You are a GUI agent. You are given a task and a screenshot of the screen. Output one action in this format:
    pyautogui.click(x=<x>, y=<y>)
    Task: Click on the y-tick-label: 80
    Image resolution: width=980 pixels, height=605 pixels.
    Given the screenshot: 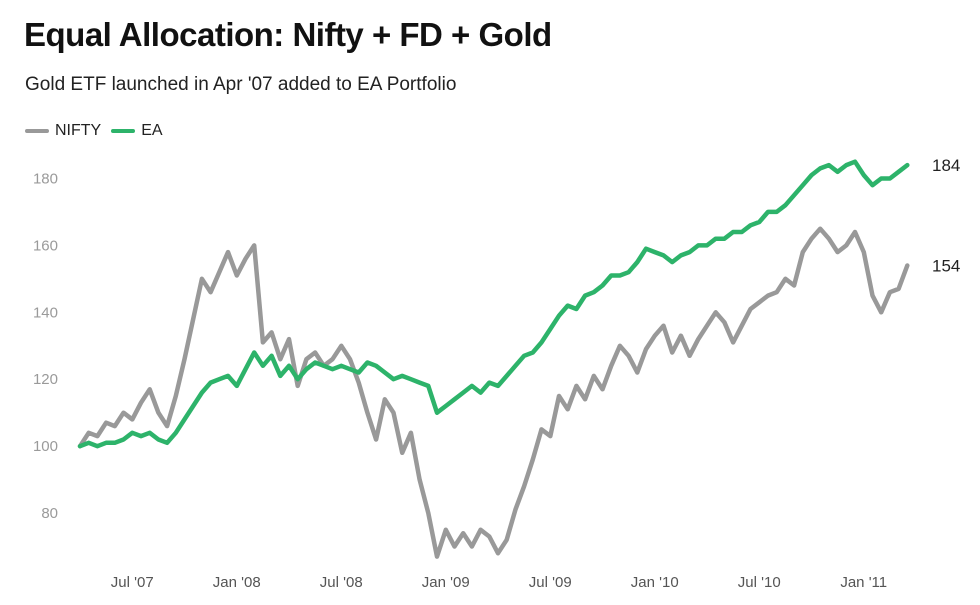 What is the action you would take?
    pyautogui.click(x=49, y=513)
    